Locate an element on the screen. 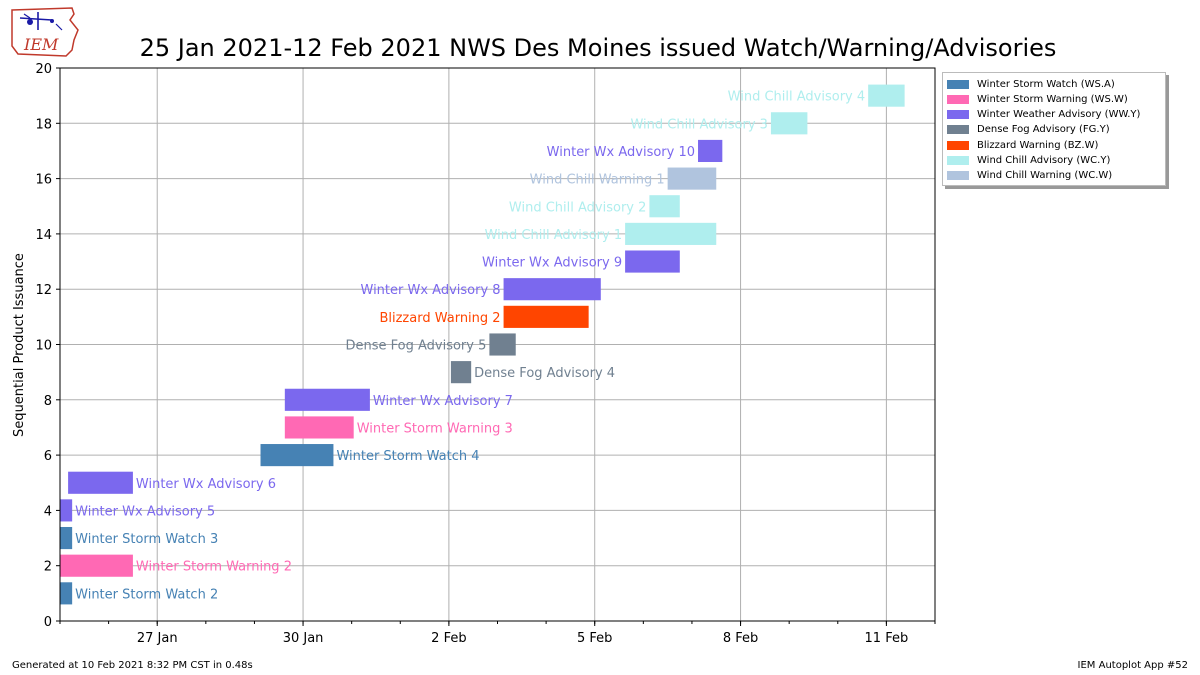 This screenshot has width=1200, height=675. x-tick-label: 5 Feb is located at coordinates (594, 638).